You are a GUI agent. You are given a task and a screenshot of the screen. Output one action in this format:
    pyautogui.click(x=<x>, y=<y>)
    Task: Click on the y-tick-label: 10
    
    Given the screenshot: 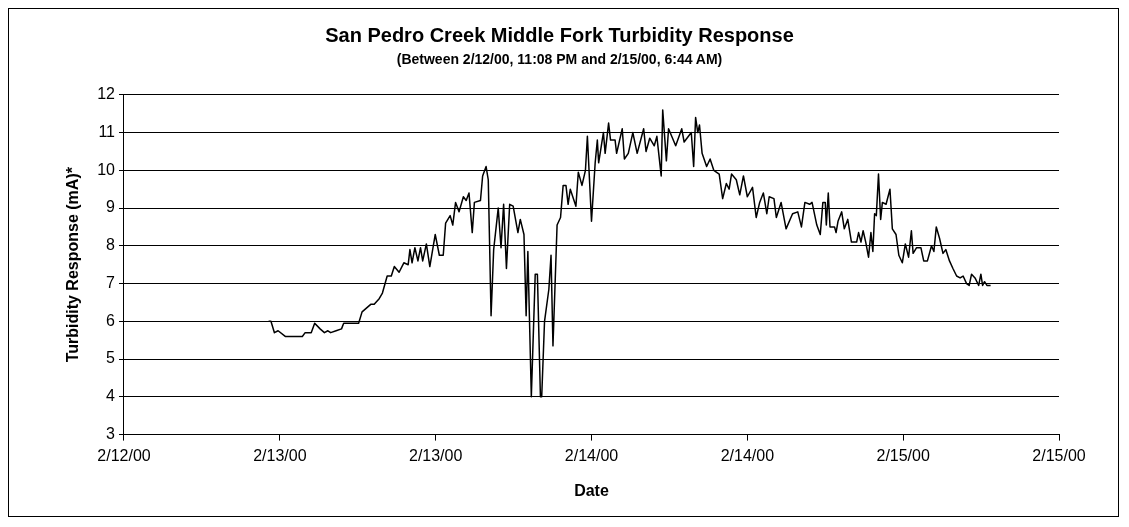 What is the action you would take?
    pyautogui.click(x=106, y=169)
    